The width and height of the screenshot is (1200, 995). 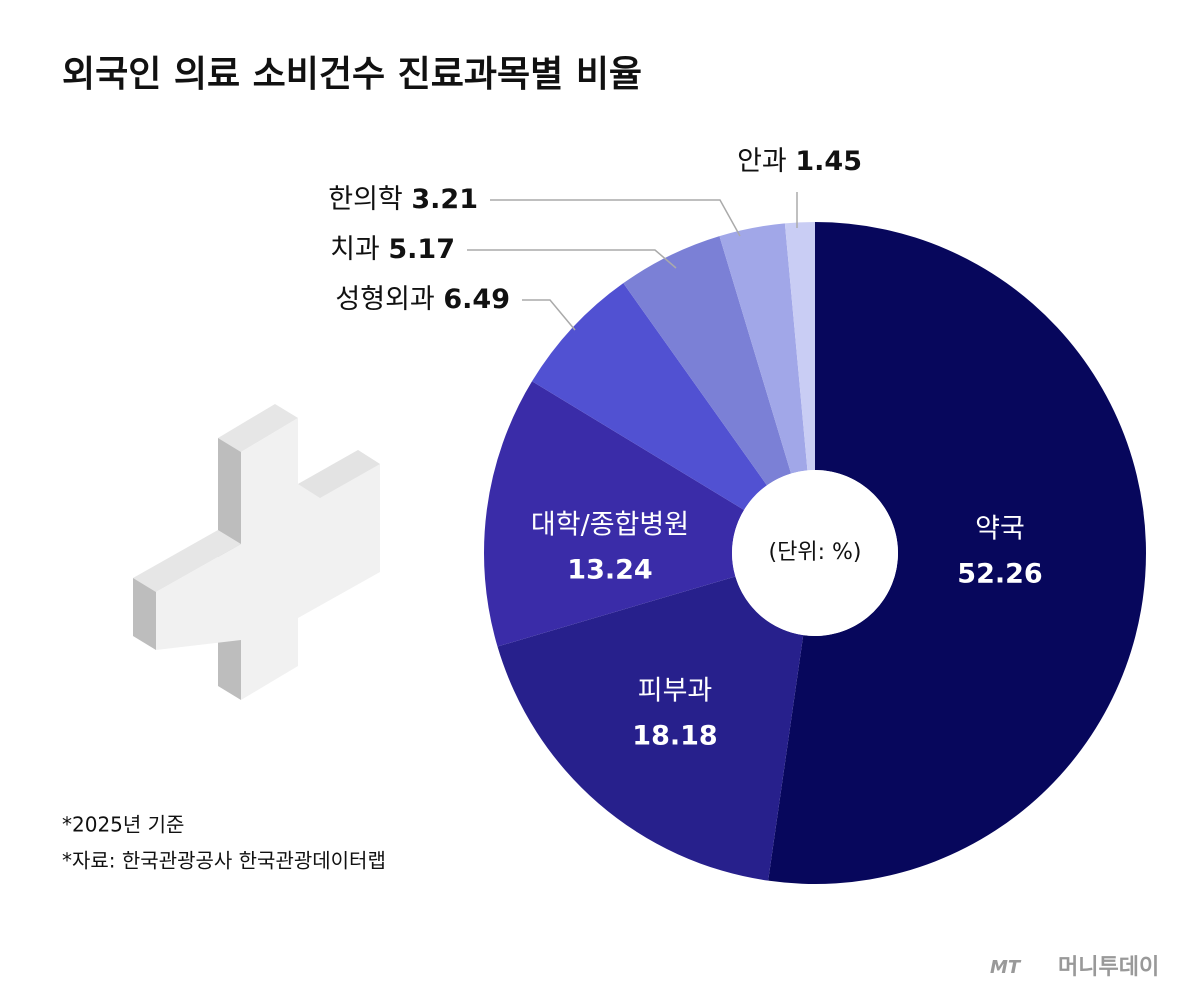 I want to click on slice-label: 한의학 3.21, so click(x=403, y=199).